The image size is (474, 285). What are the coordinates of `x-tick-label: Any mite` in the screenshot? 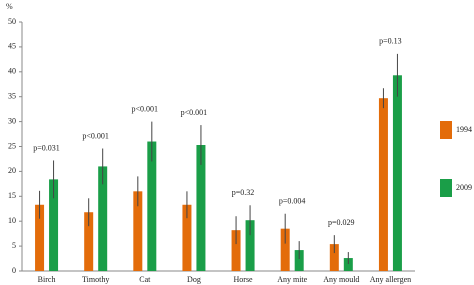 It's located at (292, 279).